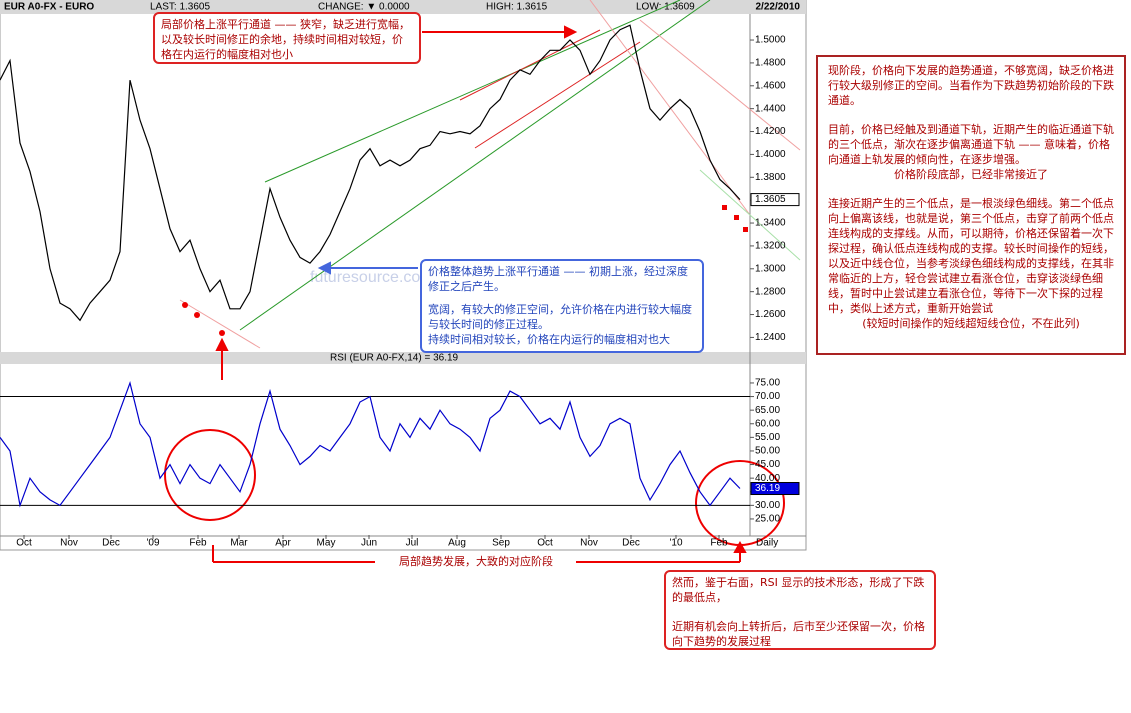 The image size is (1131, 713). Describe the element at coordinates (971, 174) in the screenshot. I see `note-text: 价格阶段底部，已经非常接近了` at that location.